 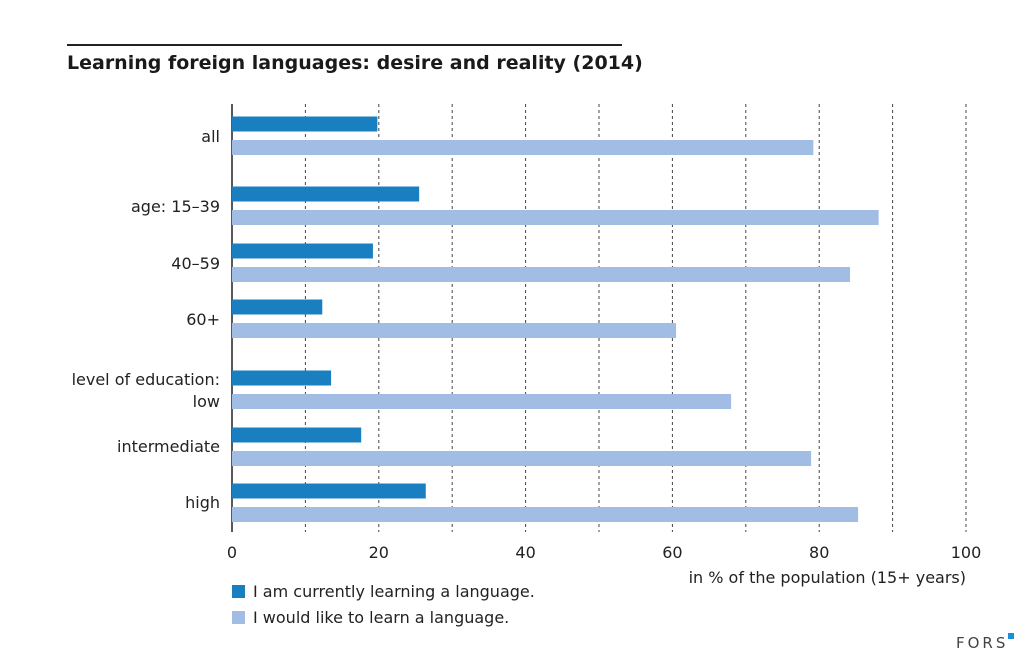 I want to click on category-label: high, so click(x=202, y=502).